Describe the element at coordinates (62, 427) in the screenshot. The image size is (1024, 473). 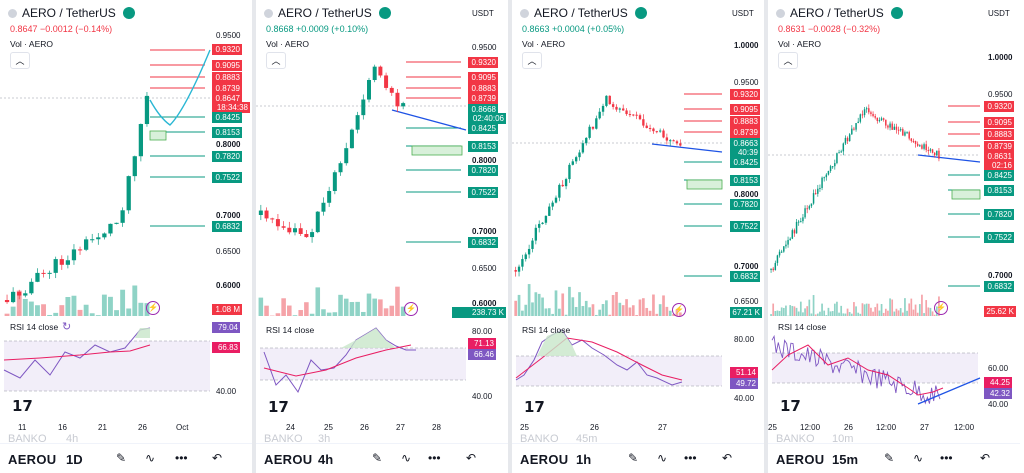
I see `x-axis-label: 16` at that location.